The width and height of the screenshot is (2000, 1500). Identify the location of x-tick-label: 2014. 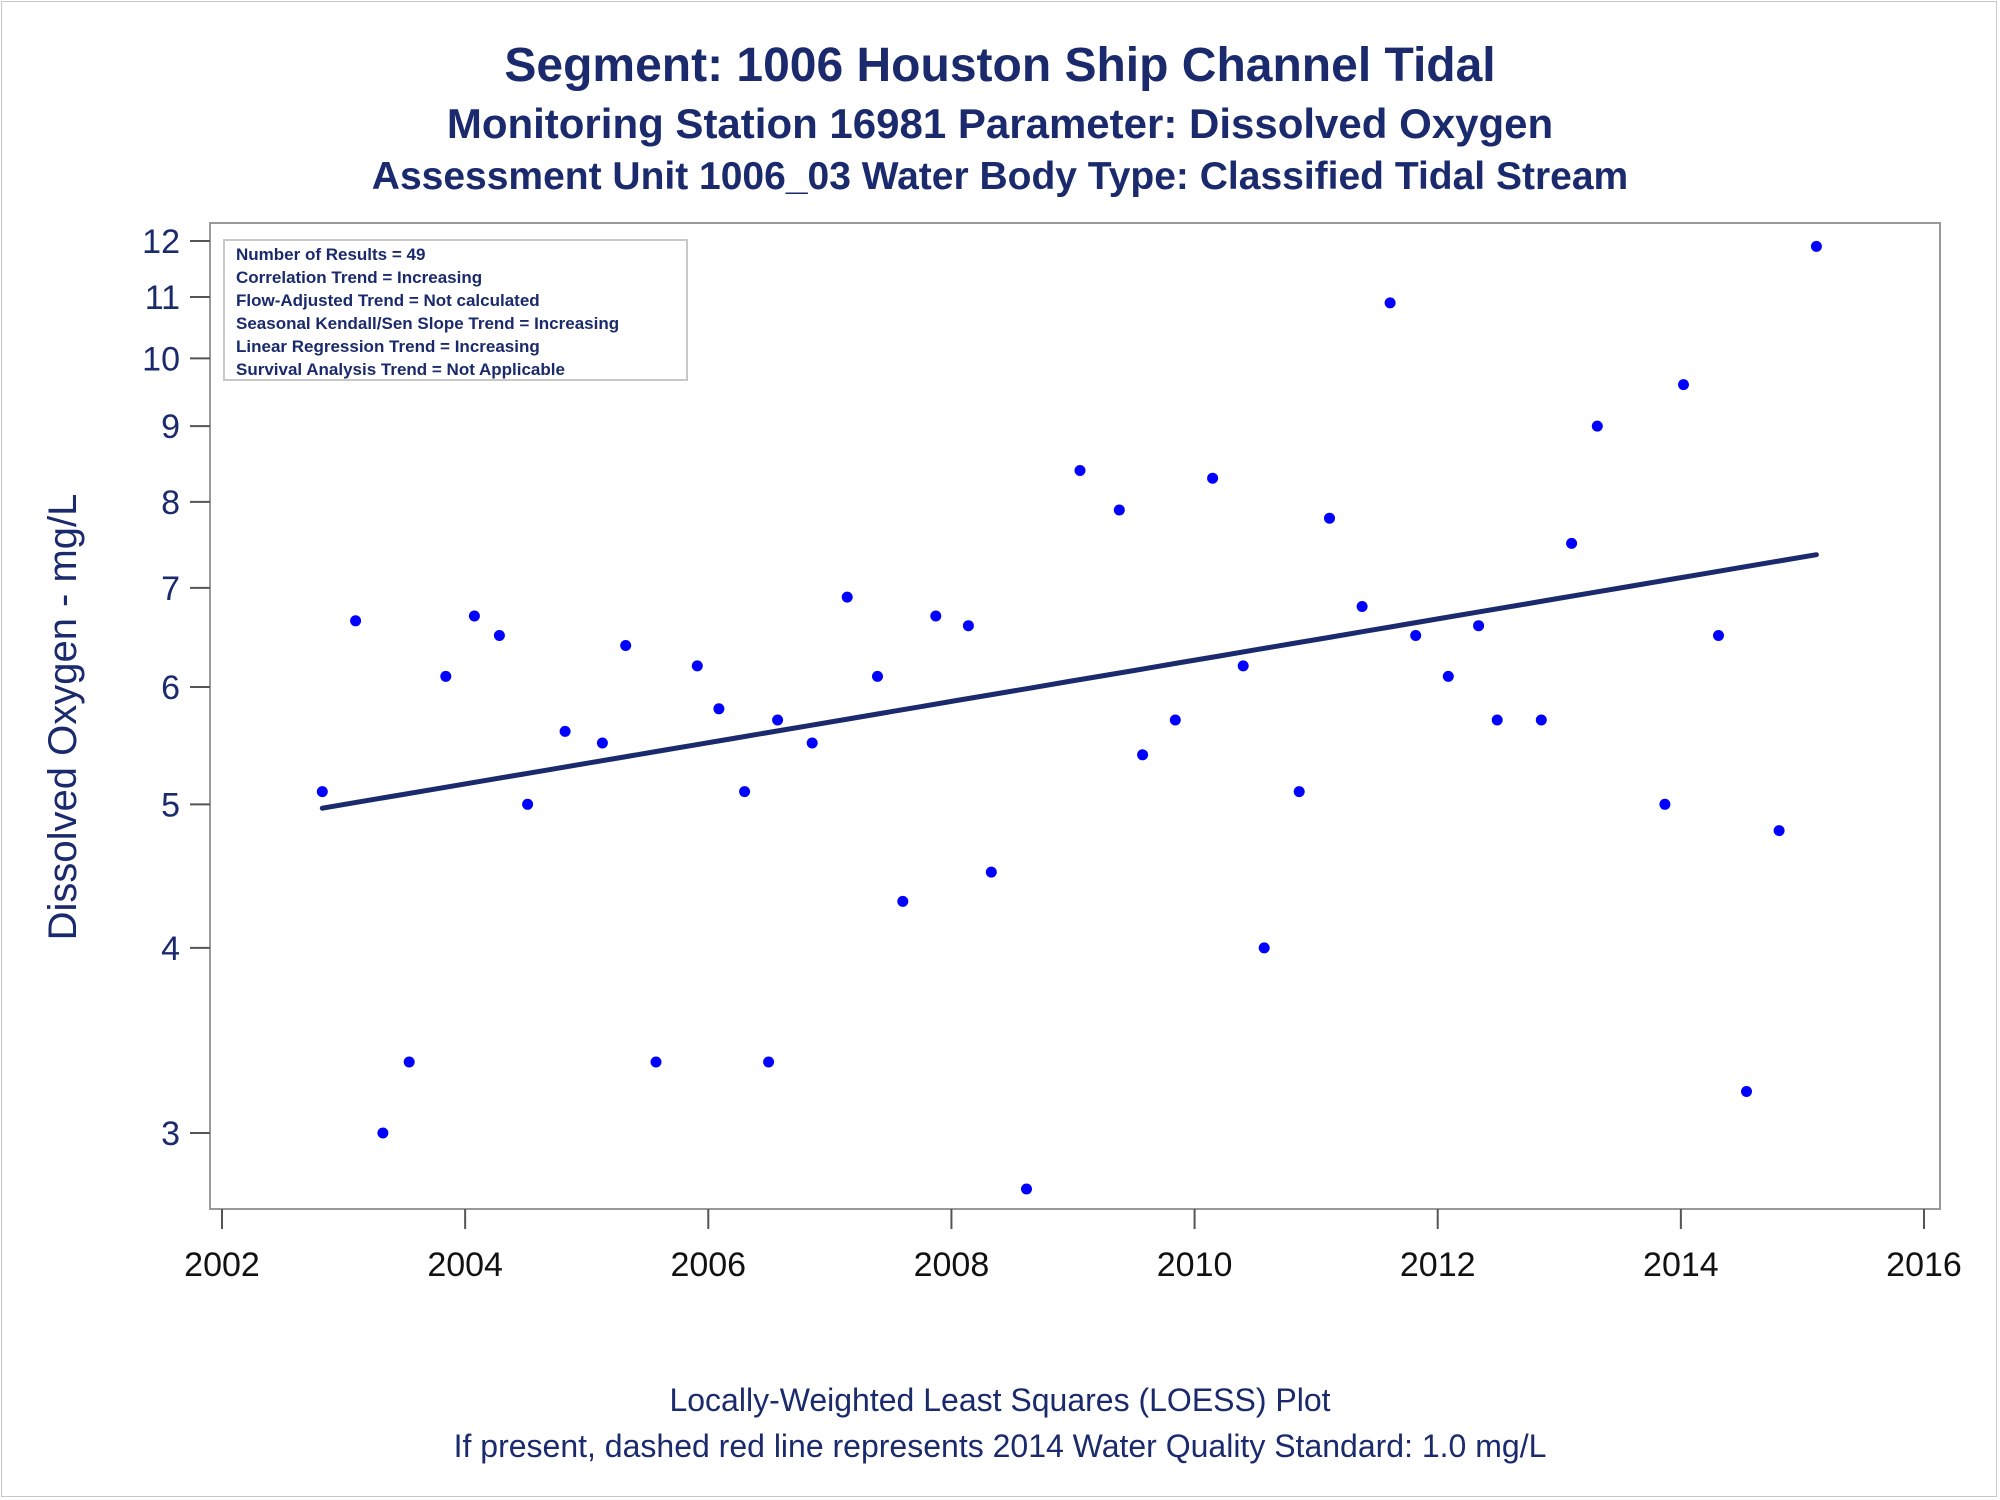
(1681, 1265).